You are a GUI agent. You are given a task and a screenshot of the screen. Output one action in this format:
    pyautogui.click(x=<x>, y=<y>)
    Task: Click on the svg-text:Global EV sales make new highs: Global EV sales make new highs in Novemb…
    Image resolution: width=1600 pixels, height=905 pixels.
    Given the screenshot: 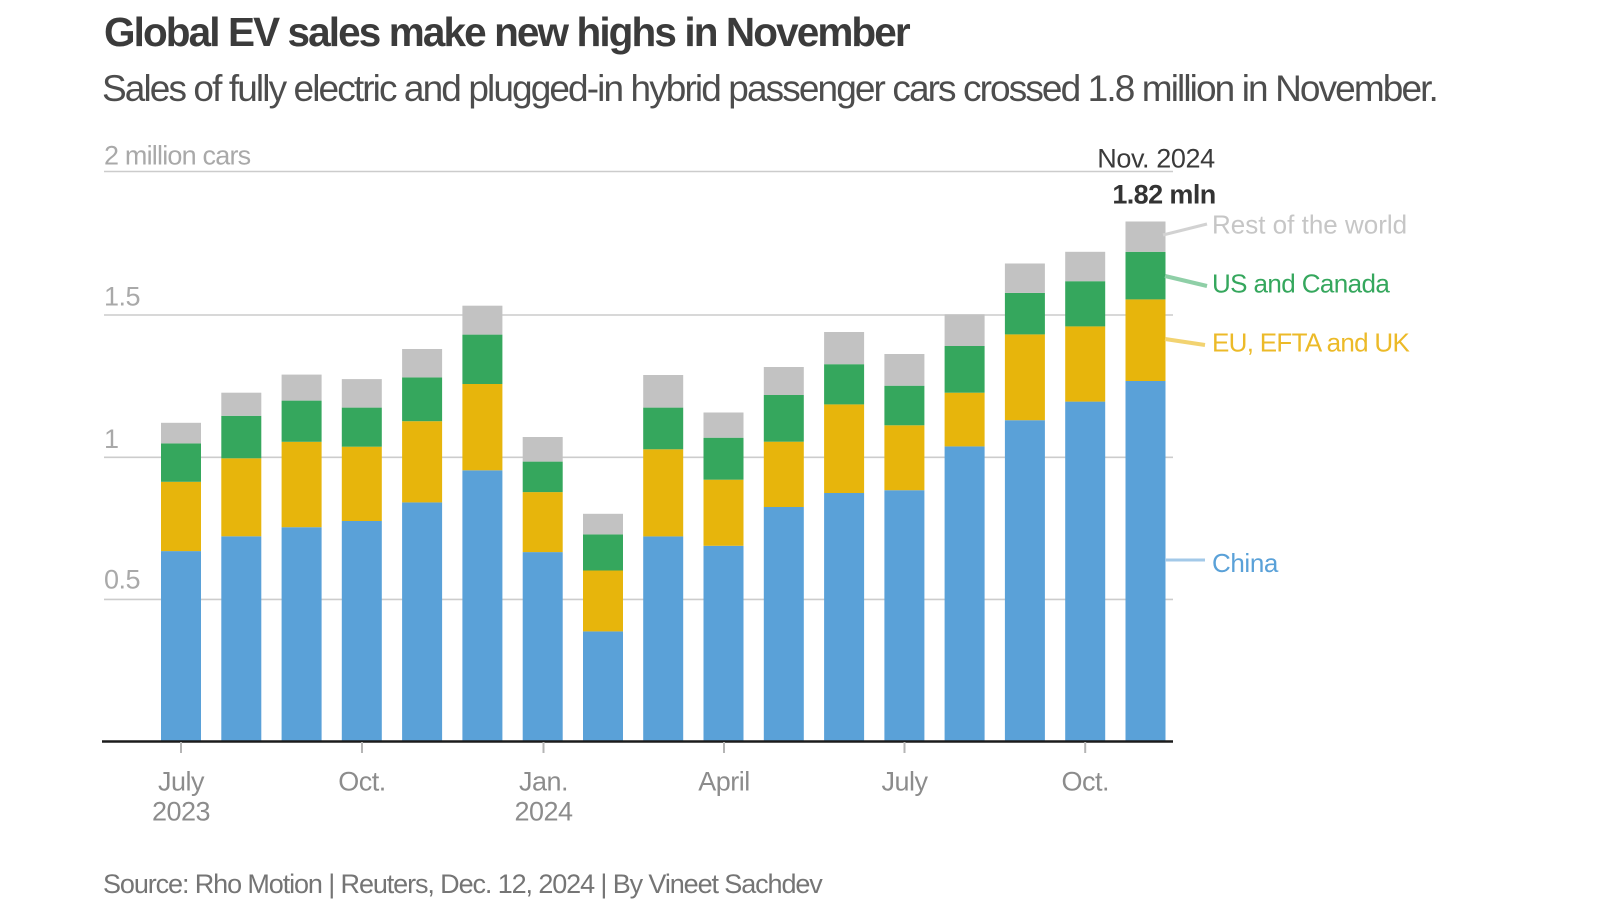 What is the action you would take?
    pyautogui.click(x=507, y=32)
    